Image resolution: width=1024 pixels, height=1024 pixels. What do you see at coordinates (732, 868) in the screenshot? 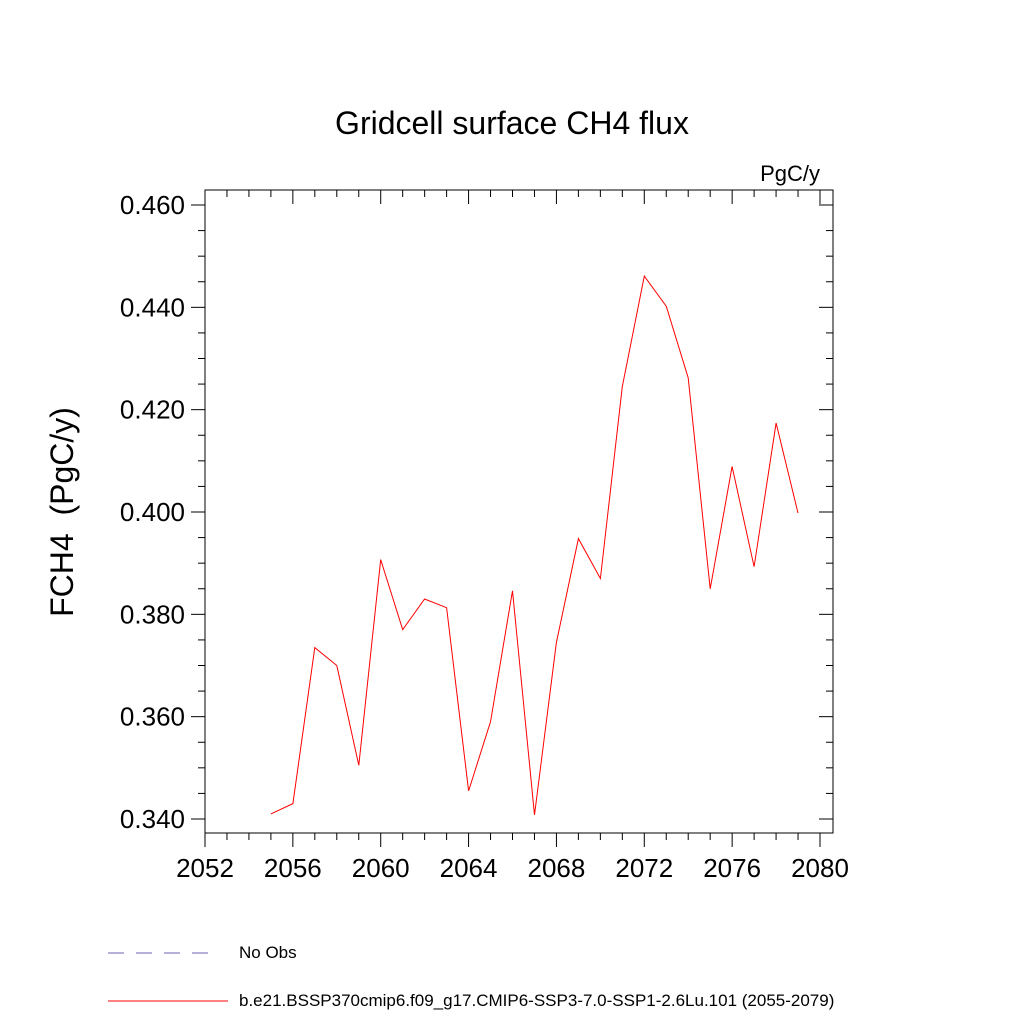
I see `x-tick-label: 2076` at bounding box center [732, 868].